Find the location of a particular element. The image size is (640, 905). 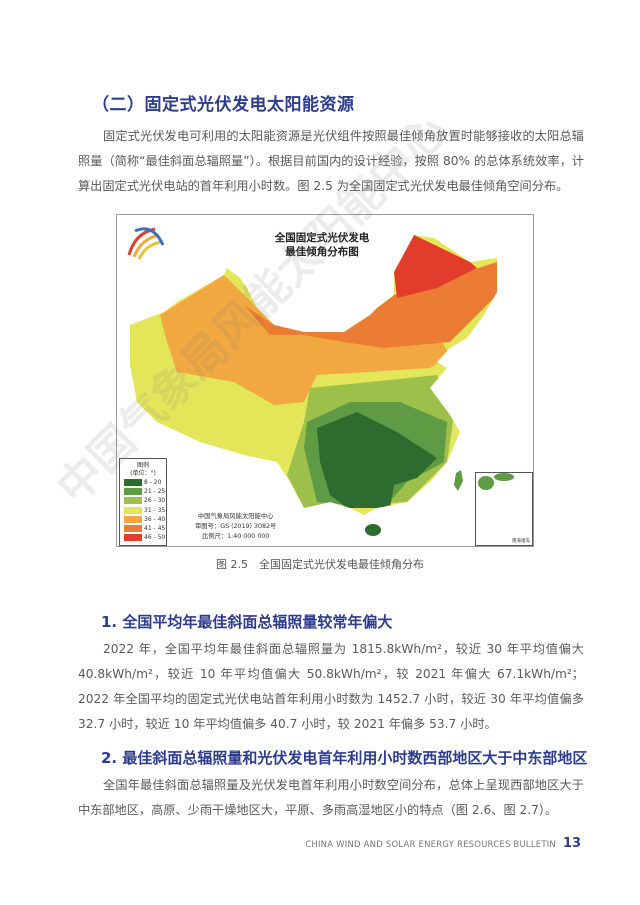

logo-icon is located at coordinates (146, 243).